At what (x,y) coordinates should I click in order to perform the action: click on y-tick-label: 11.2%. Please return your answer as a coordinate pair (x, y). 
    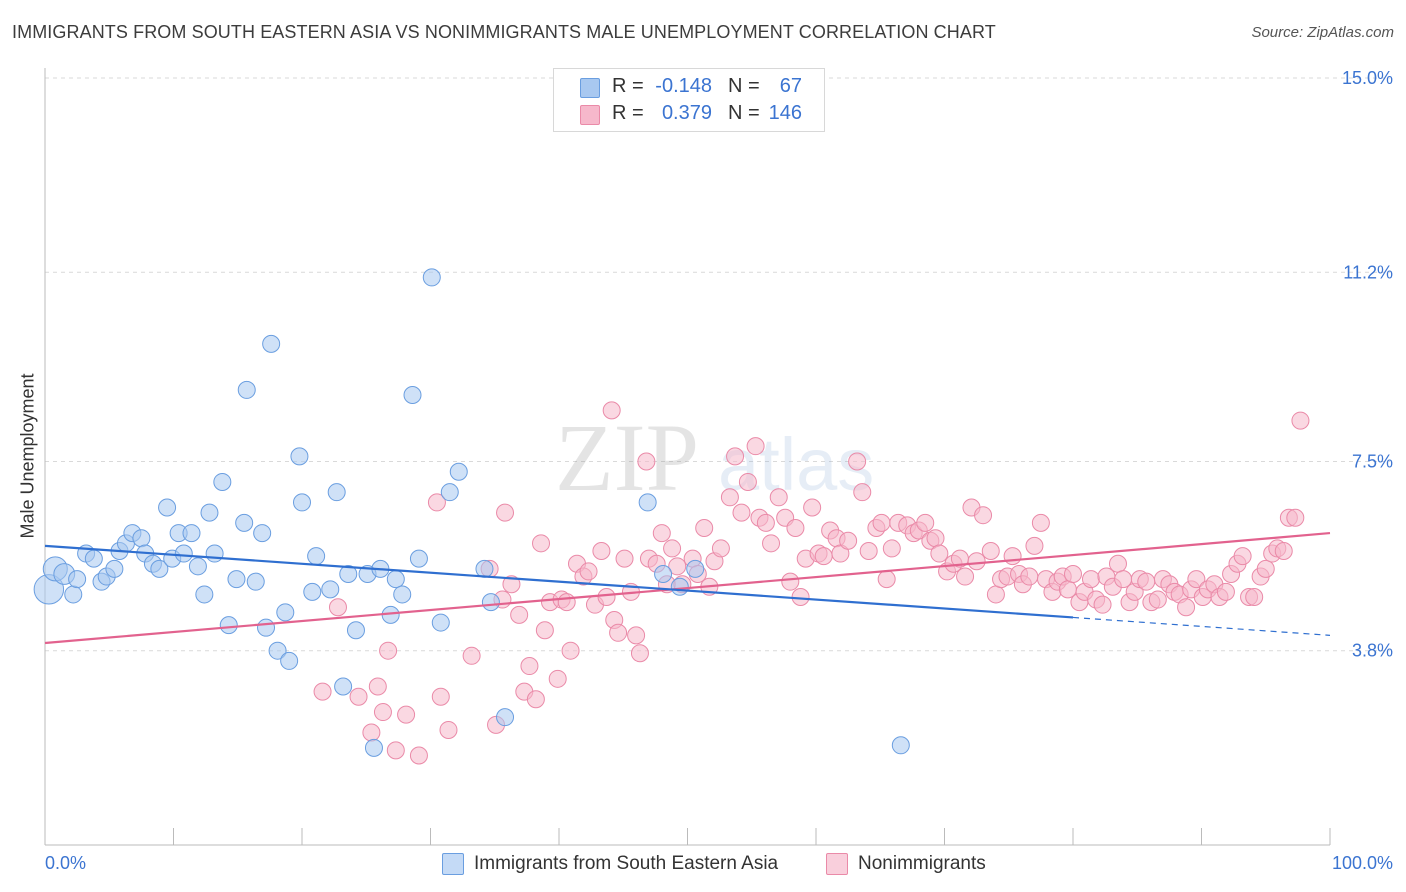
    Looking at the image, I should click on (1368, 272).